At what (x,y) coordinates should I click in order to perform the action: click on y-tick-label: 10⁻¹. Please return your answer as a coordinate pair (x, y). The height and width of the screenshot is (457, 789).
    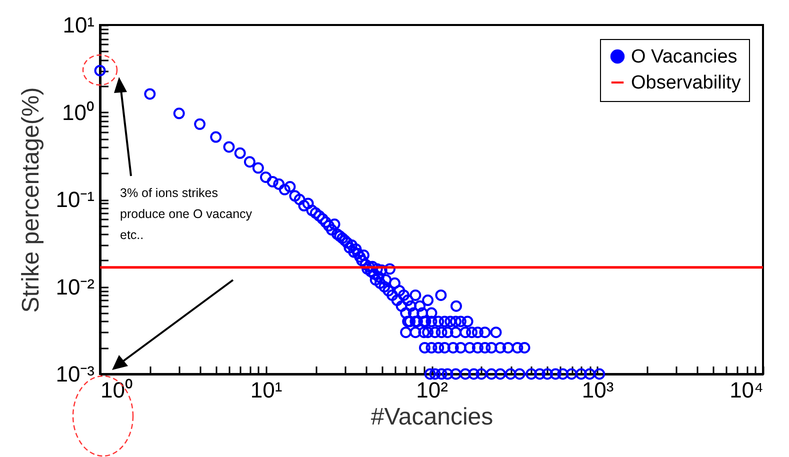
    Looking at the image, I should click on (75, 199).